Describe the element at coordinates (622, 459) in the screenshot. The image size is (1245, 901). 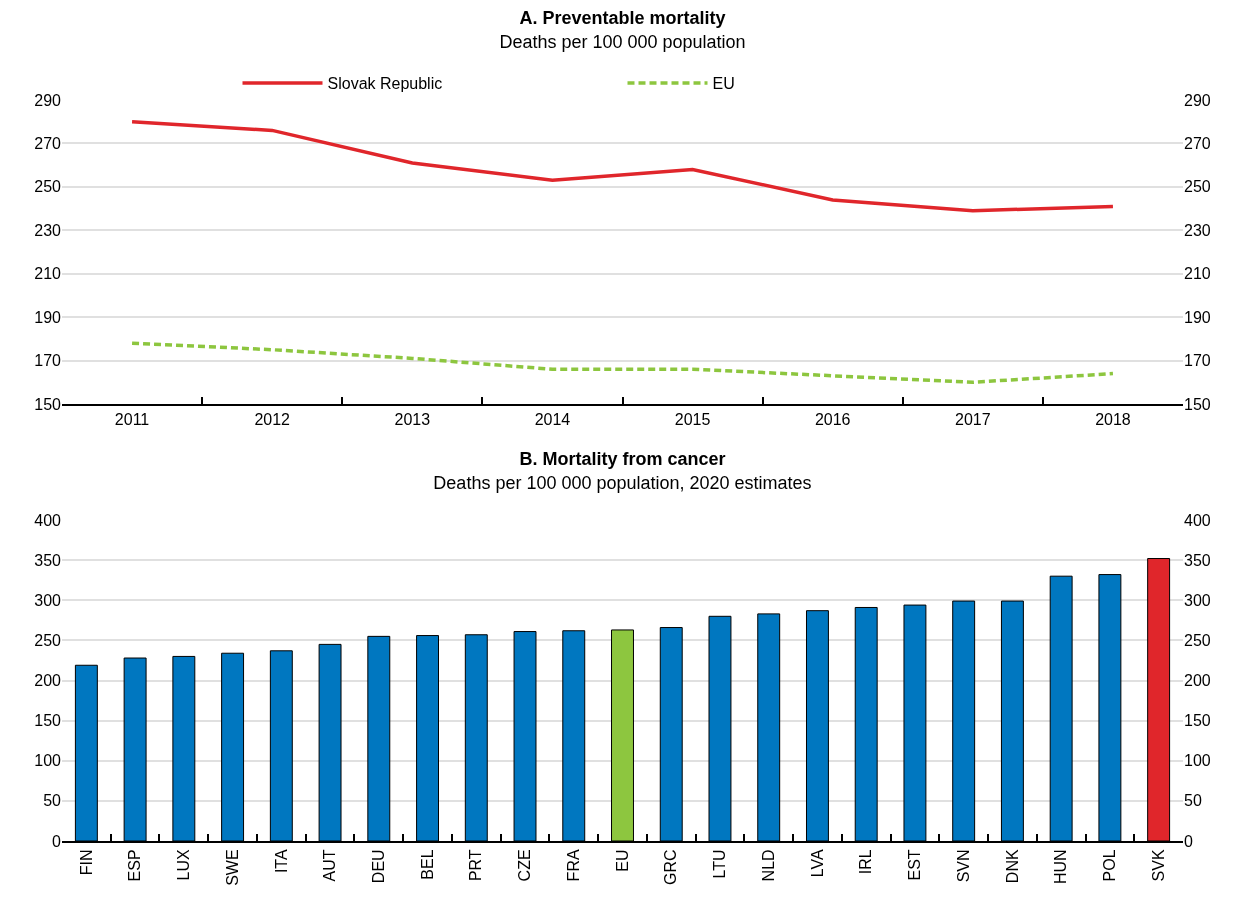
I see `chart-title: B. Mortality from cancer` at that location.